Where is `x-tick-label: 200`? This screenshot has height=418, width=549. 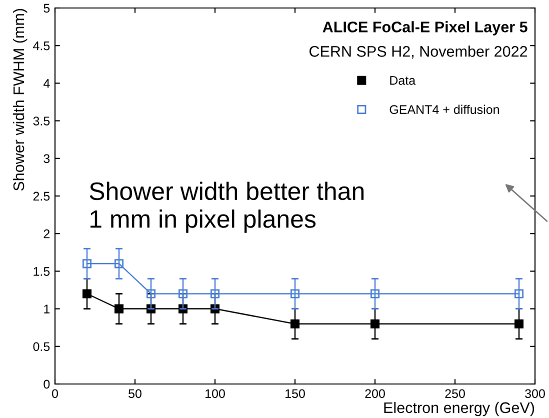
x-tick-label: 200 is located at coordinates (375, 393).